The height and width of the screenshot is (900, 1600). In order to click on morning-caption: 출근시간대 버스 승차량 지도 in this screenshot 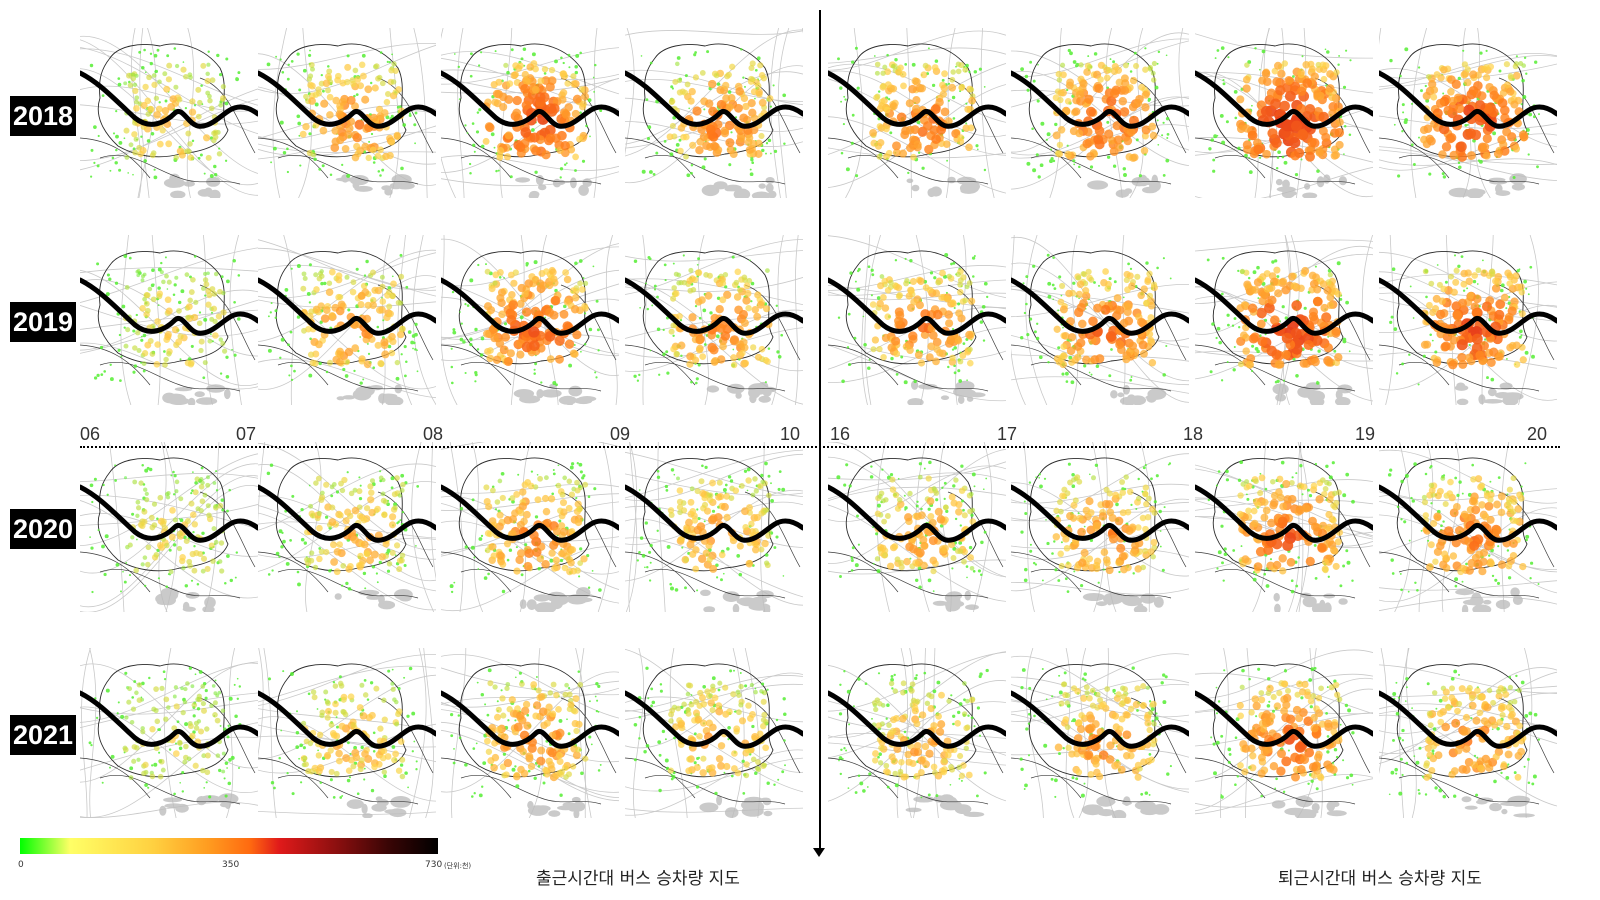, I will do `click(638, 879)`.